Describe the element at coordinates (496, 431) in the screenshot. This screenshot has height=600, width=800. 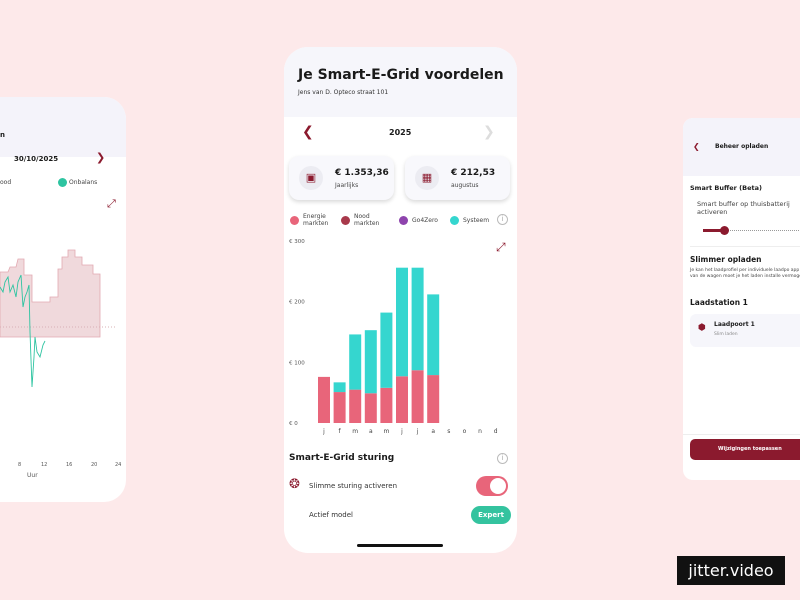
I see `x-tick-label: d` at that location.